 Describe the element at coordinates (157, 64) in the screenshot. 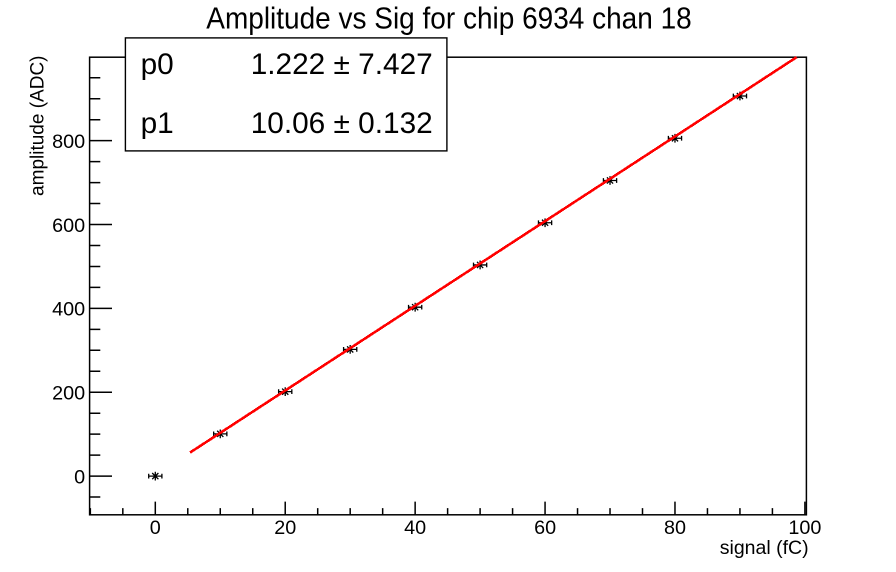

I see `svg-text: p0` at that location.